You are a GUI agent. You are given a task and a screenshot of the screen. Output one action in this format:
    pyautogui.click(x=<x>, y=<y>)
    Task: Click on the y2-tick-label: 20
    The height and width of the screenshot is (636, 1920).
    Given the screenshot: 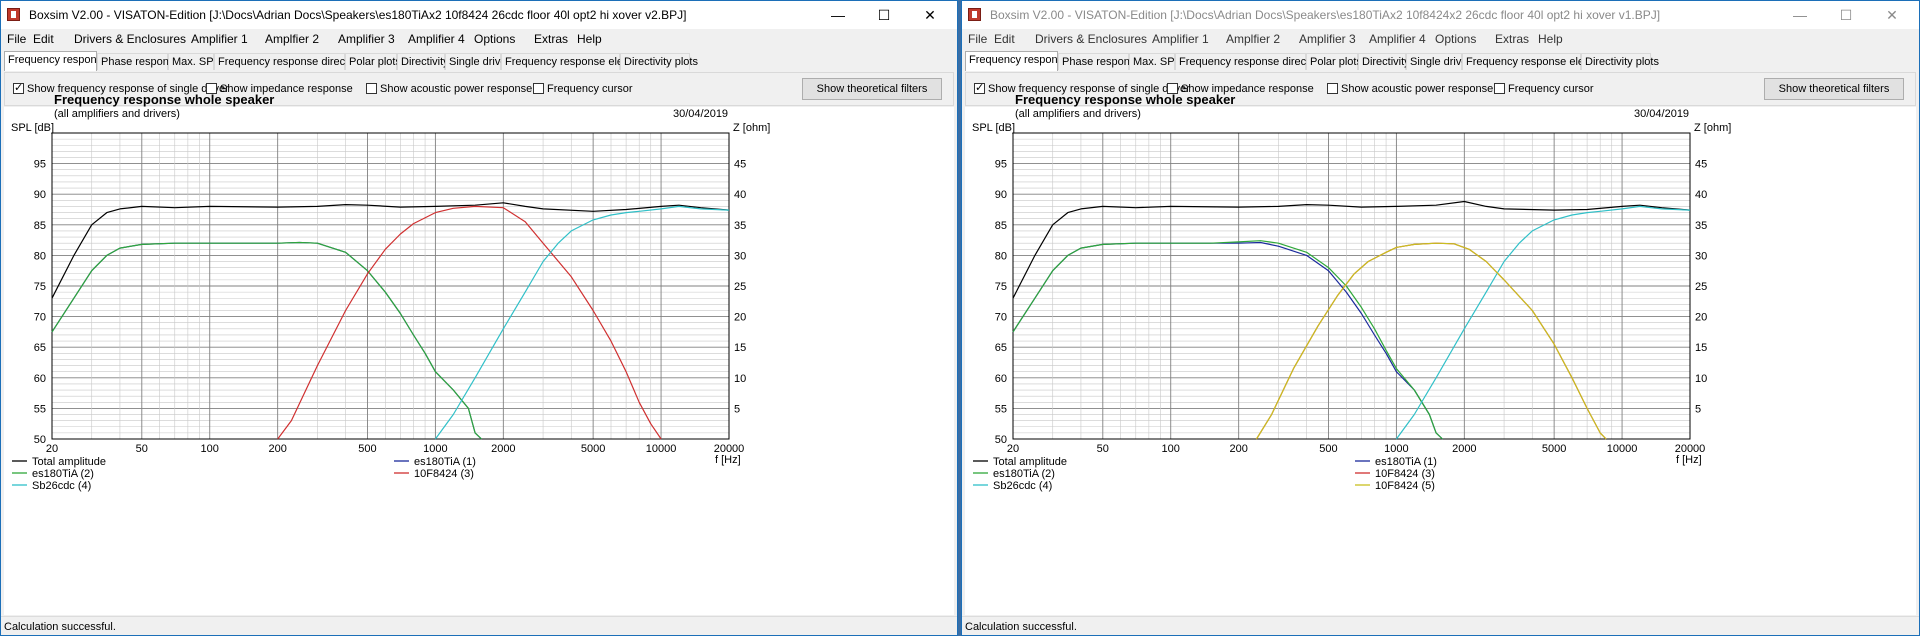 What is the action you would take?
    pyautogui.click(x=740, y=318)
    